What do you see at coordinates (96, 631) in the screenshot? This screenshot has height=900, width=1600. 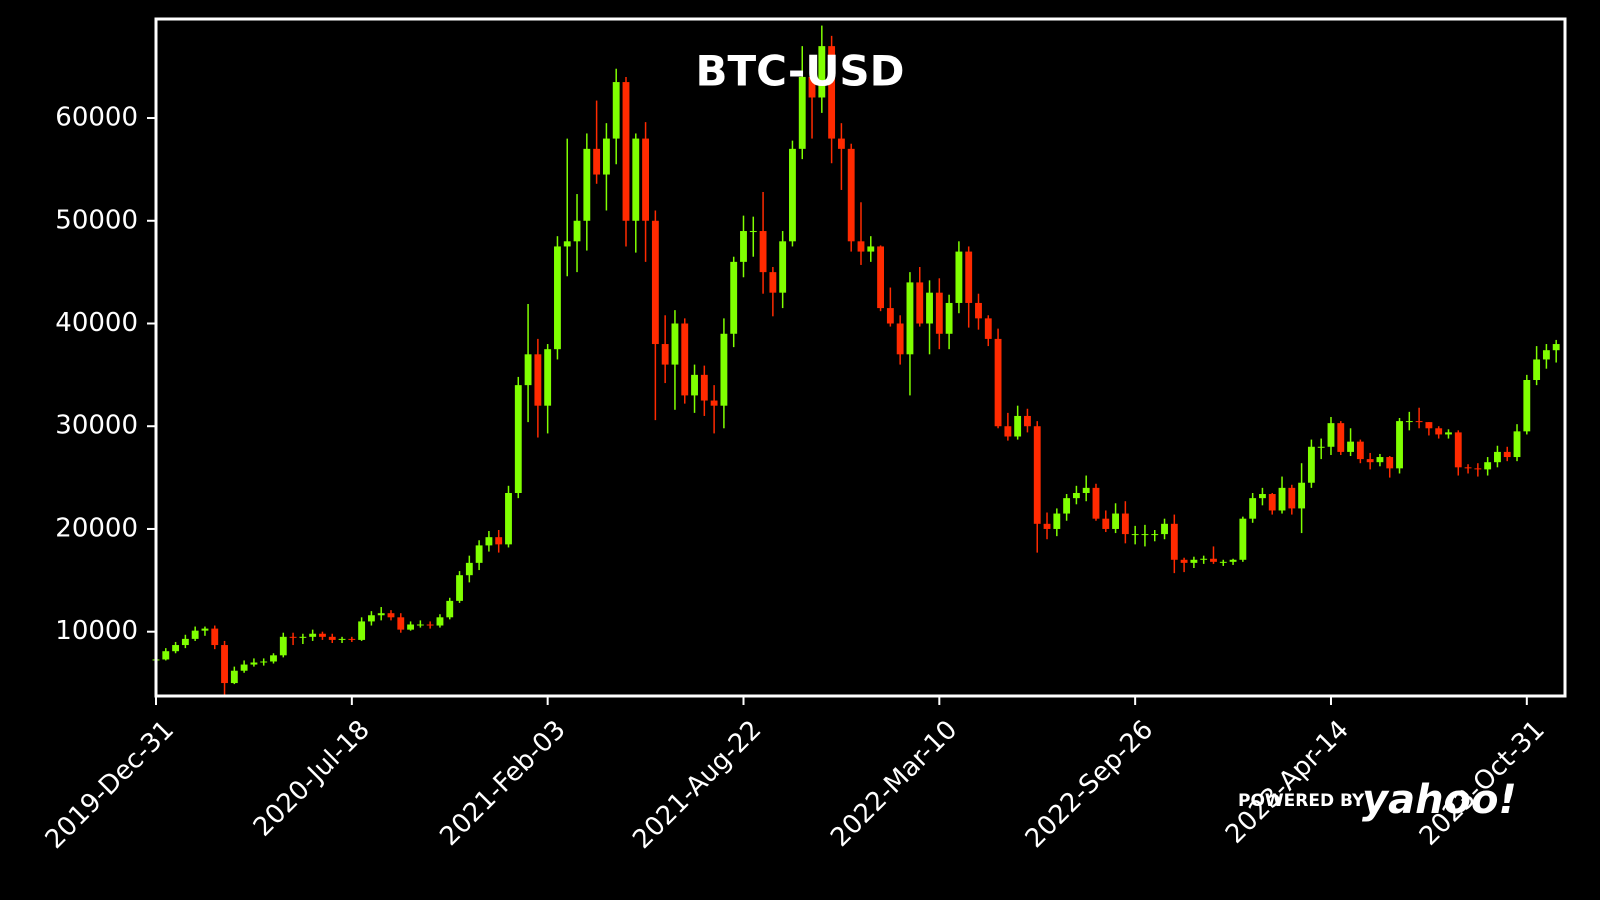 I see `y-tick-label: 10000` at bounding box center [96, 631].